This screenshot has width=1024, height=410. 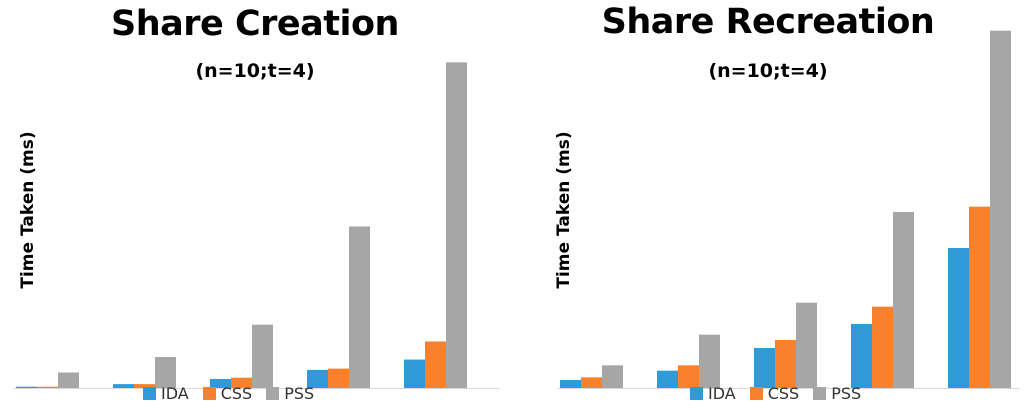 I want to click on chart-title: Share Recreation, so click(x=768, y=22).